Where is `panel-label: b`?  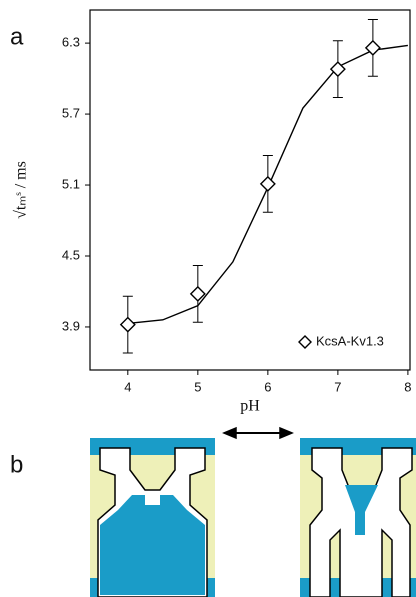 panel-label: b is located at coordinates (16, 464).